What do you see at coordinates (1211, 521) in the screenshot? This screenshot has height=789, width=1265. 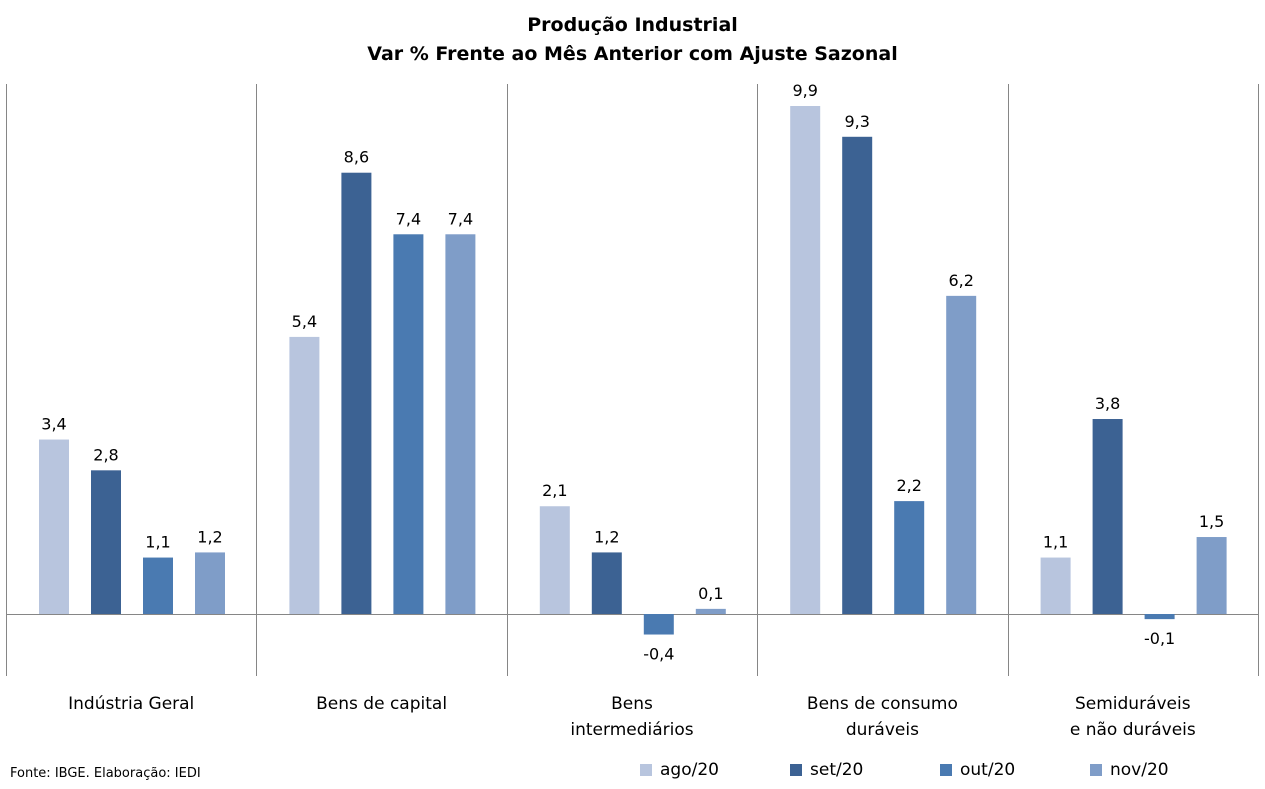 I see `data-label: 1,5` at bounding box center [1211, 521].